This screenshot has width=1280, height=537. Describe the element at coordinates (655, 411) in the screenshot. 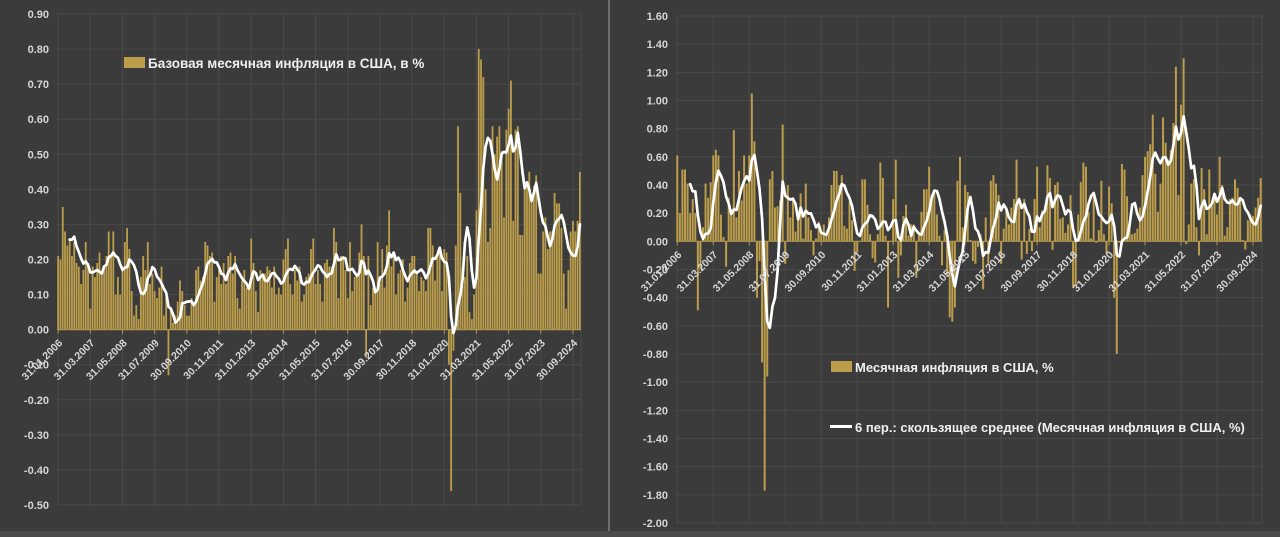

I see `svg-text: -1.20` at that location.